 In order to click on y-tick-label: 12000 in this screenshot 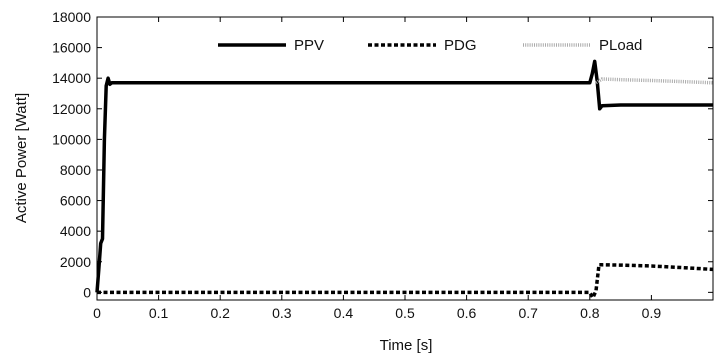, I will do `click(71, 109)`.